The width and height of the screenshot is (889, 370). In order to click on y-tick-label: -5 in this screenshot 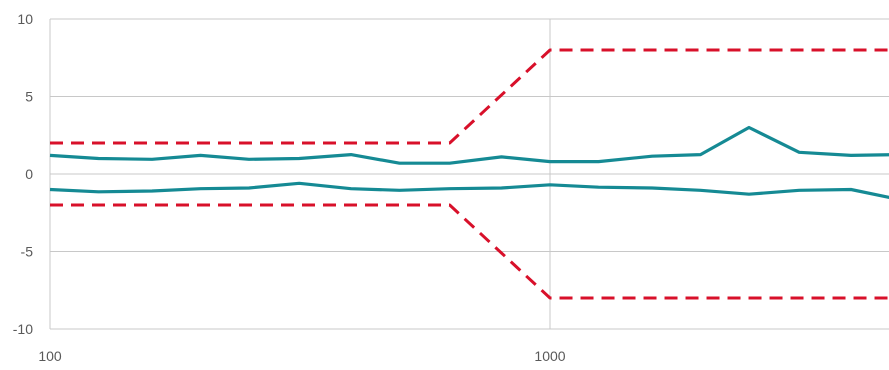, I will do `click(27, 252)`.